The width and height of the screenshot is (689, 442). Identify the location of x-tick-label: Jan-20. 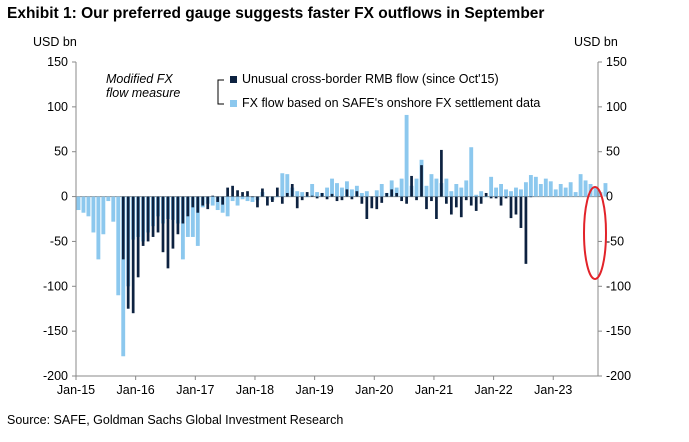
(374, 390).